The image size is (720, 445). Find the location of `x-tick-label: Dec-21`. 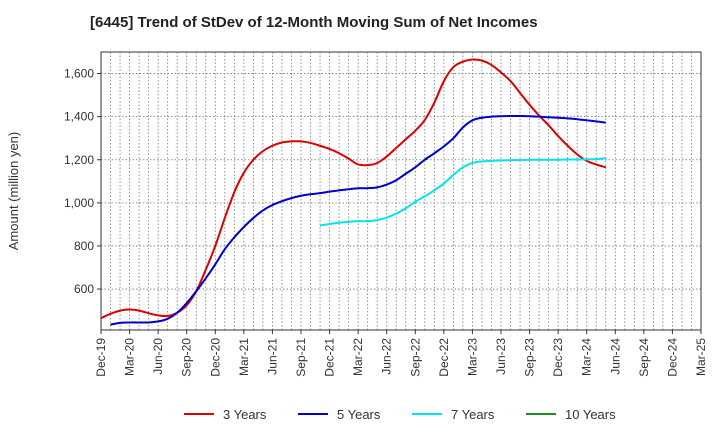

x-tick-label: Dec-21 is located at coordinates (330, 357).